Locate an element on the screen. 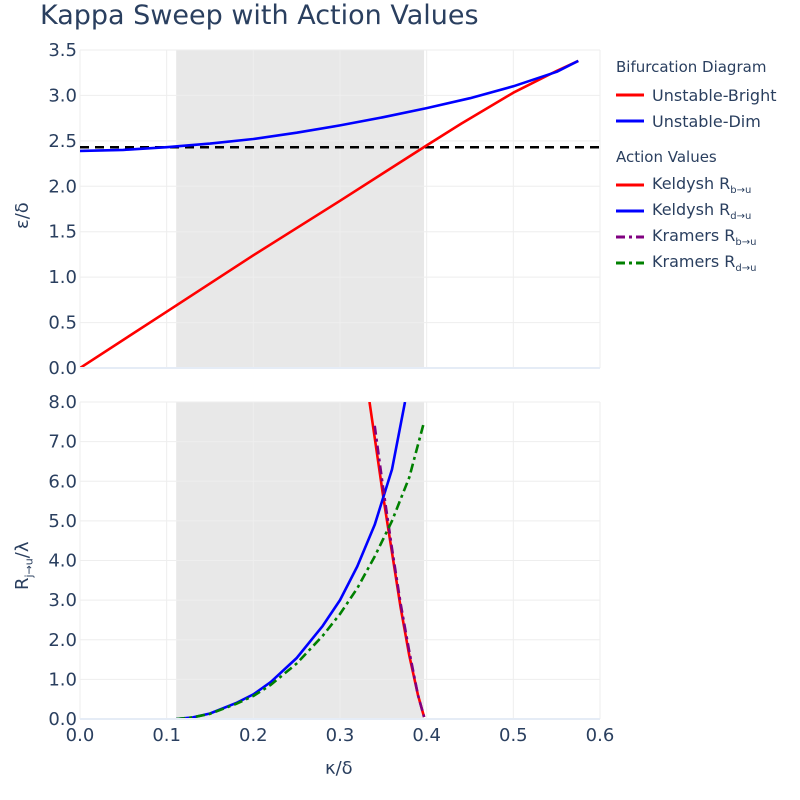  x-tick-label-5: 0.5 is located at coordinates (513, 735).